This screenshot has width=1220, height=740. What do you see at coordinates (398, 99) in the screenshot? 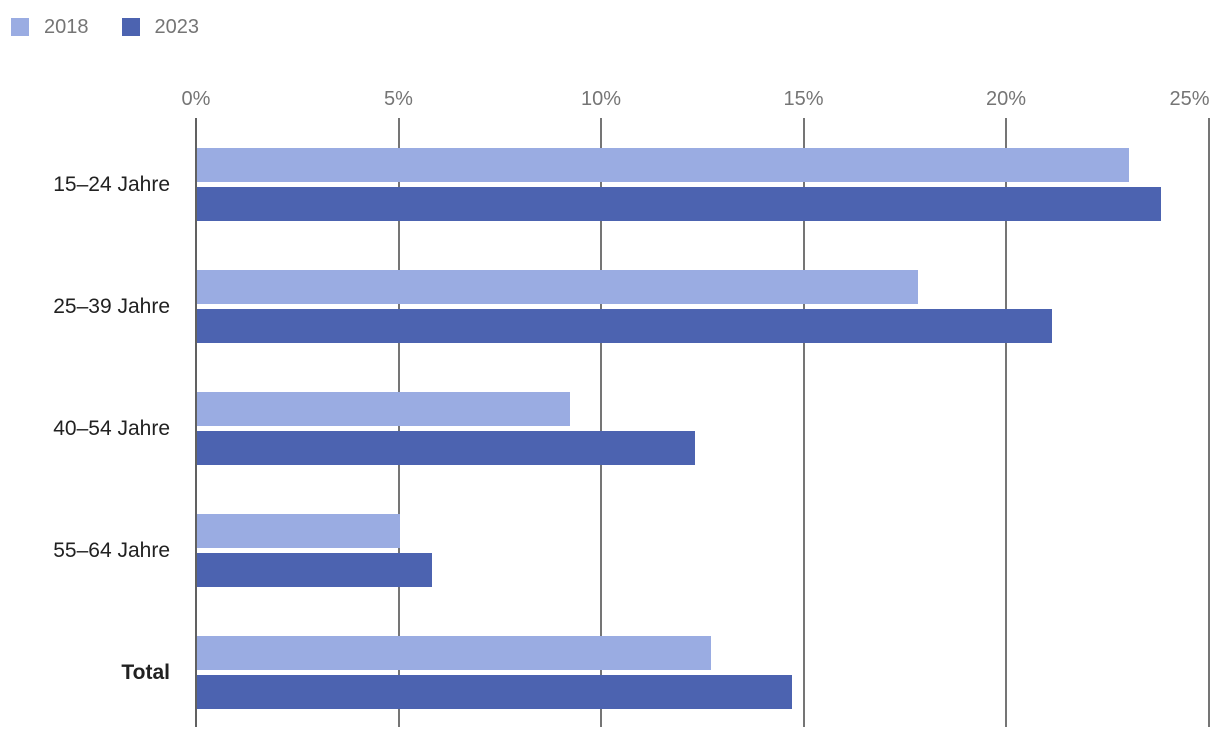
I see `x-tick-label-1: 5%` at bounding box center [398, 99].